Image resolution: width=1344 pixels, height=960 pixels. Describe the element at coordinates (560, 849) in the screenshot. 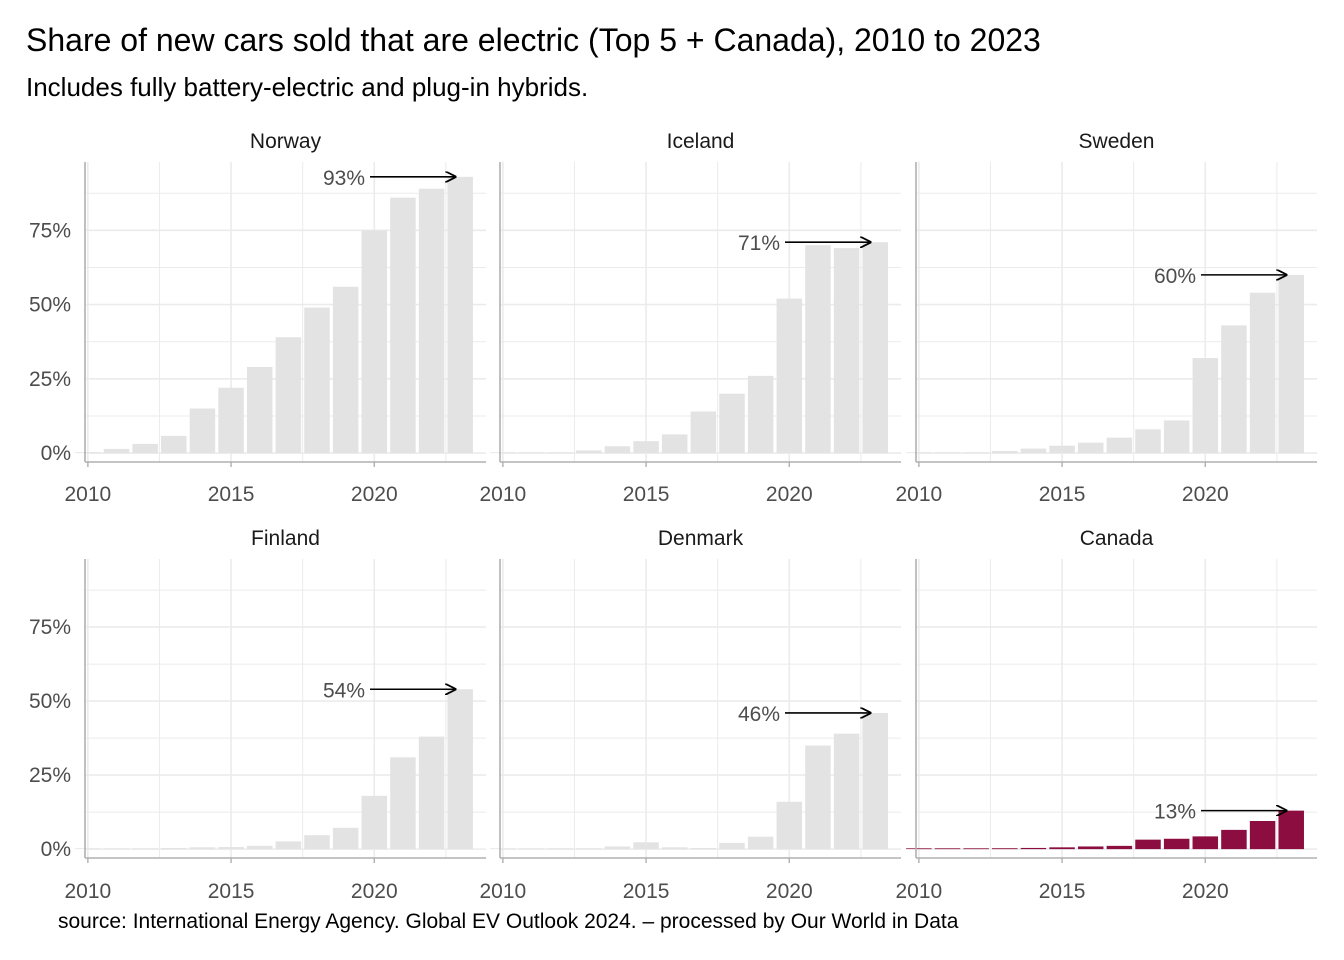

I see `bar-denmark-2012` at that location.